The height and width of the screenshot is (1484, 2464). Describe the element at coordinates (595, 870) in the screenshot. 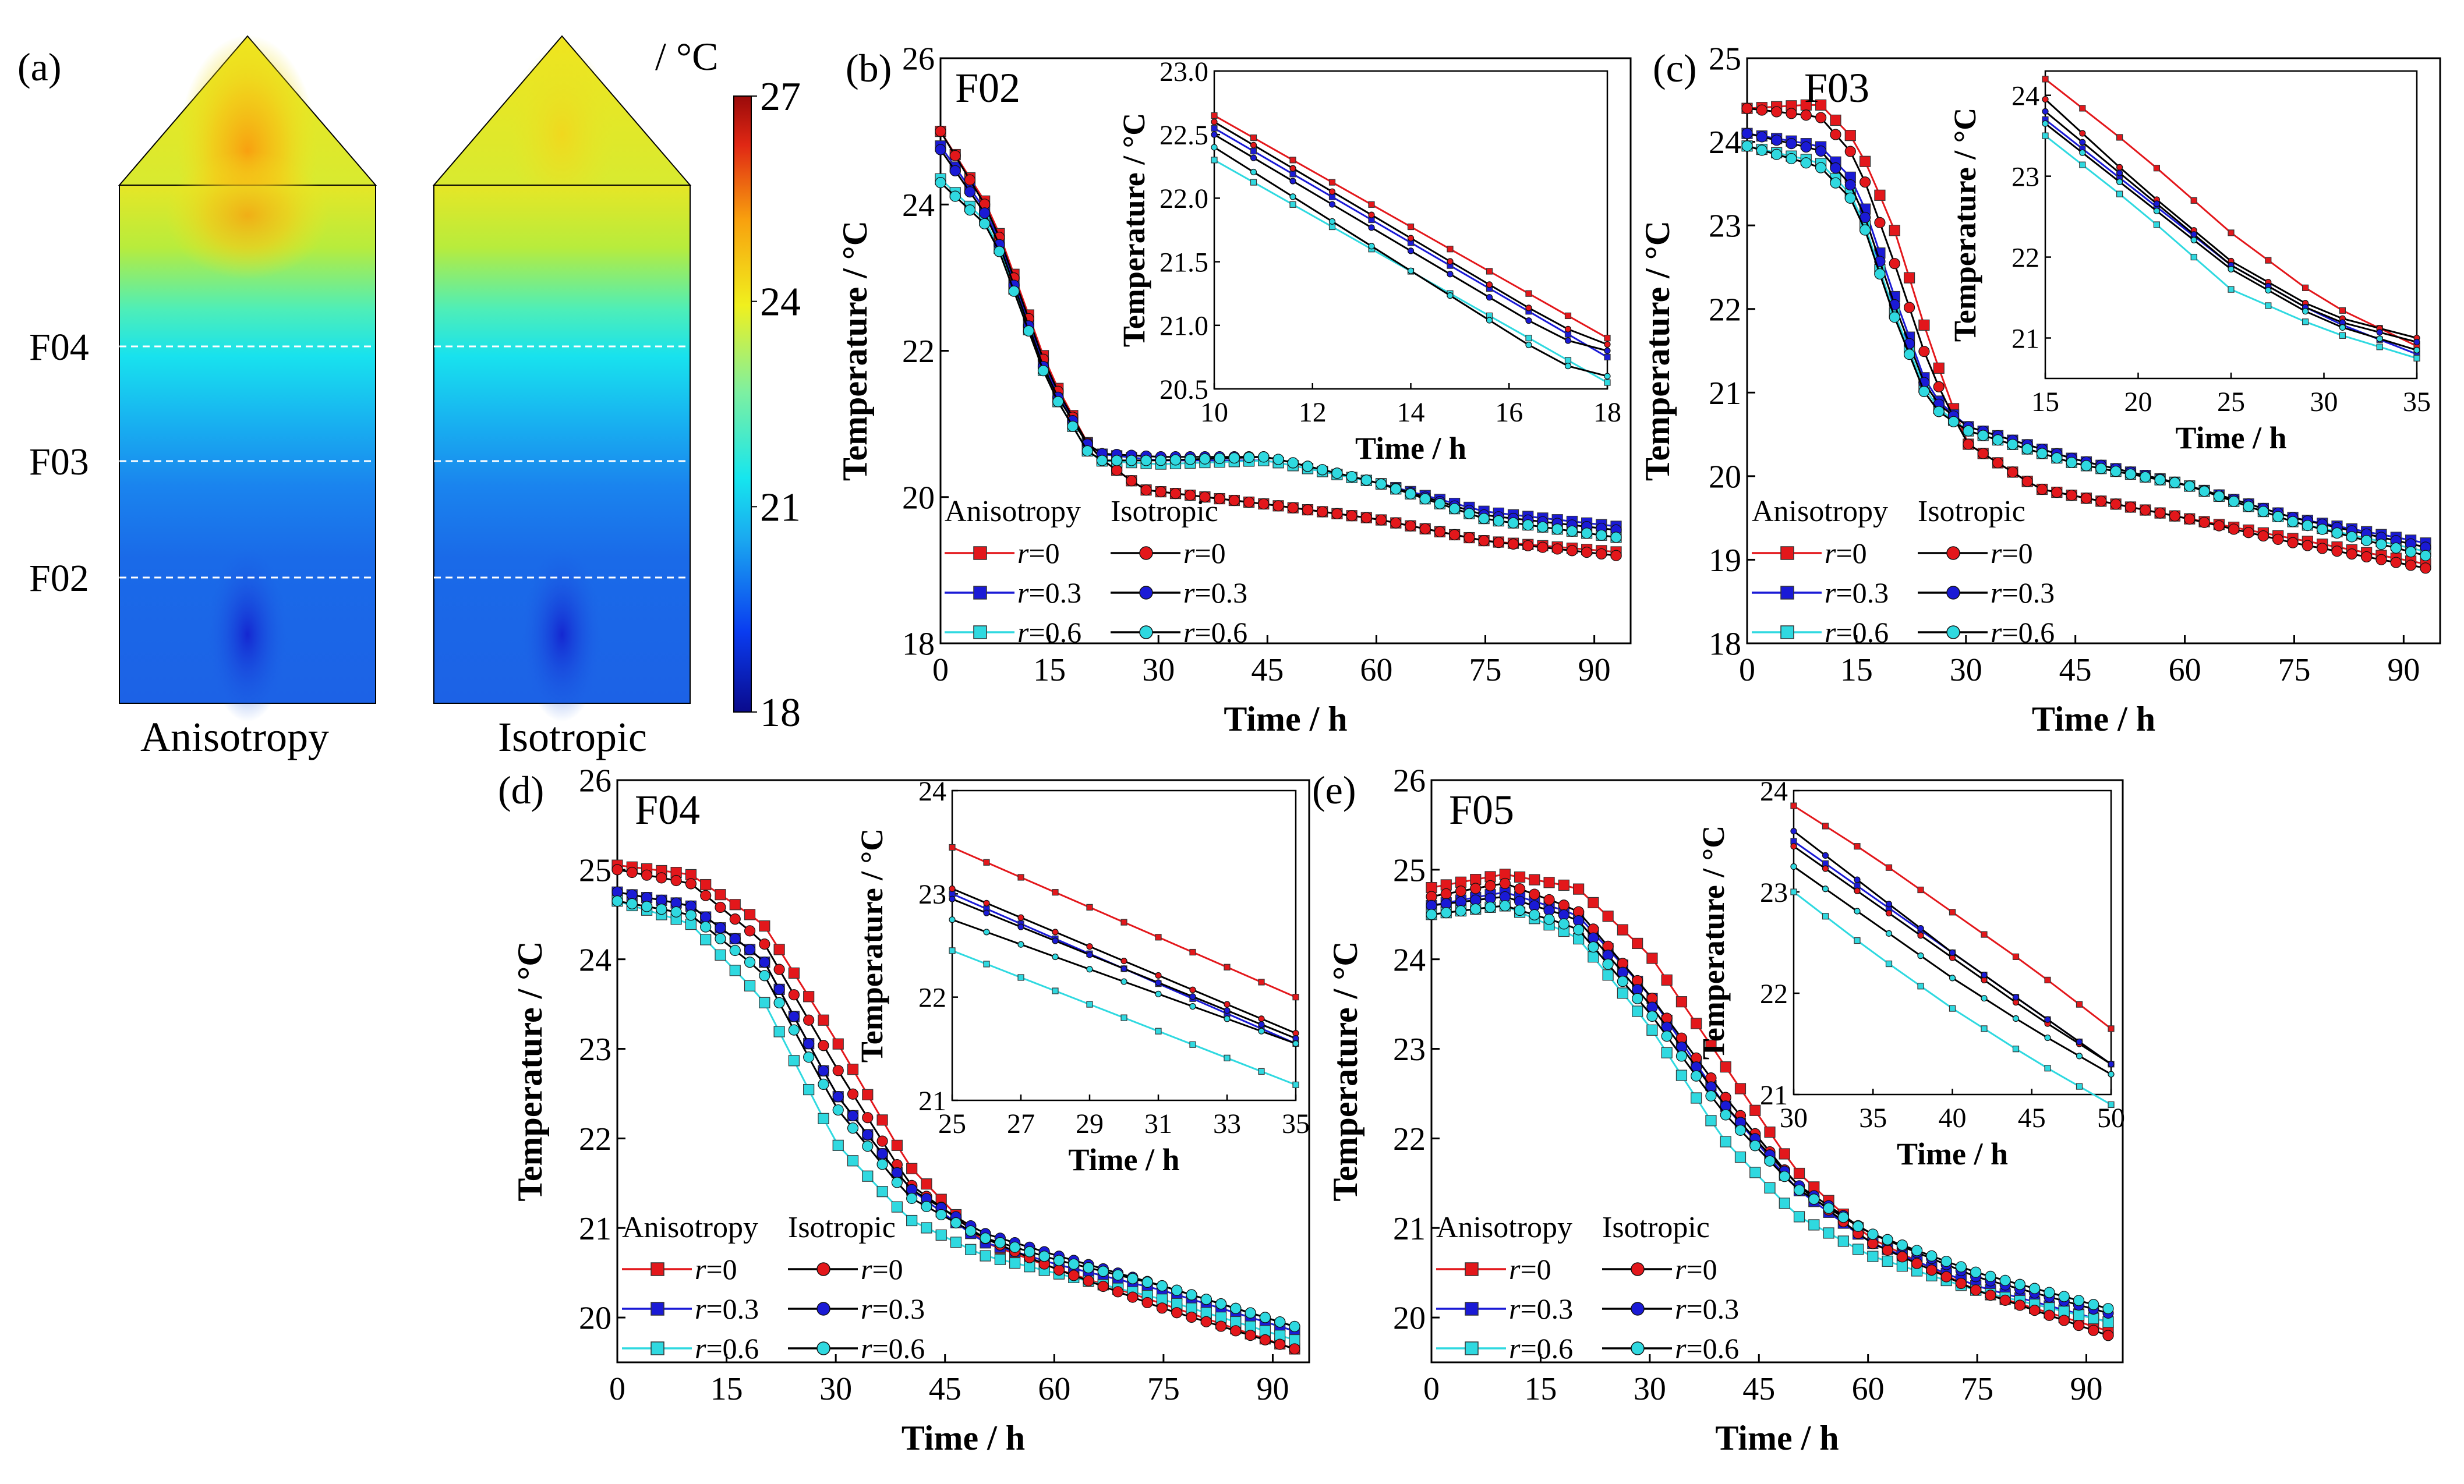

I see `y-tick-label: 25` at that location.